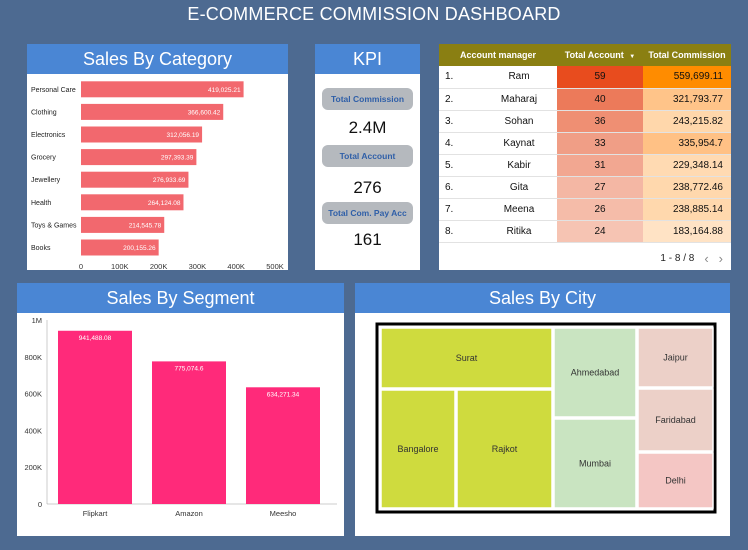  Describe the element at coordinates (224, 90) in the screenshot. I see `category-bar-value: 419,025.21` at that location.